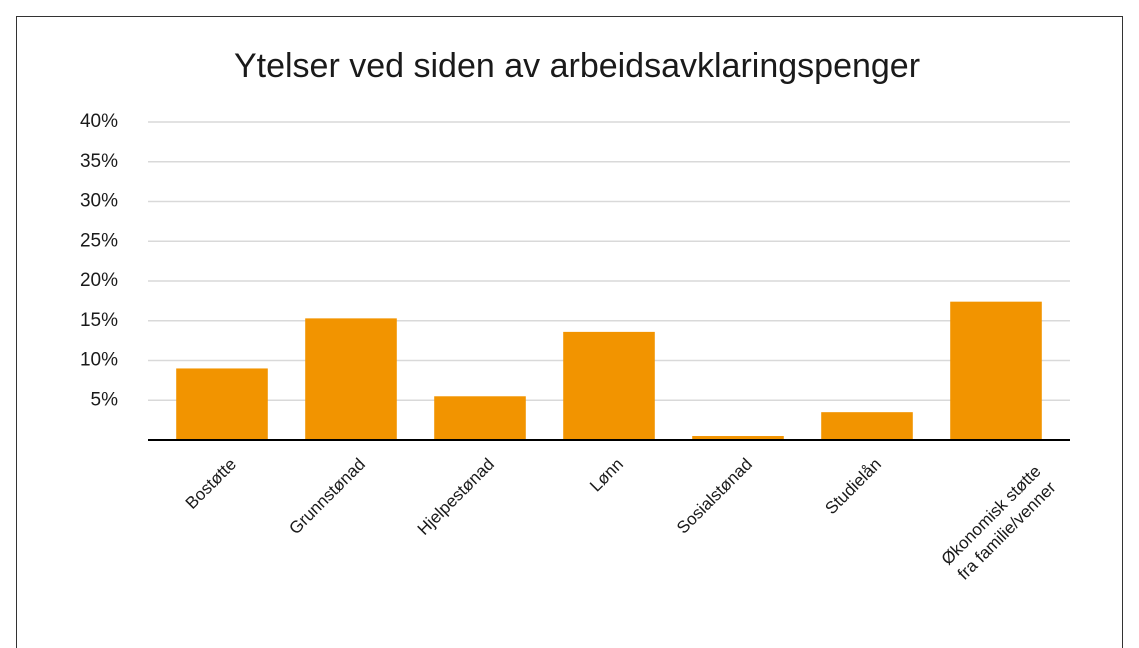 Image resolution: width=1139 pixels, height=648 pixels. What do you see at coordinates (99, 240) in the screenshot?
I see `y-tick-label: 25%` at bounding box center [99, 240].